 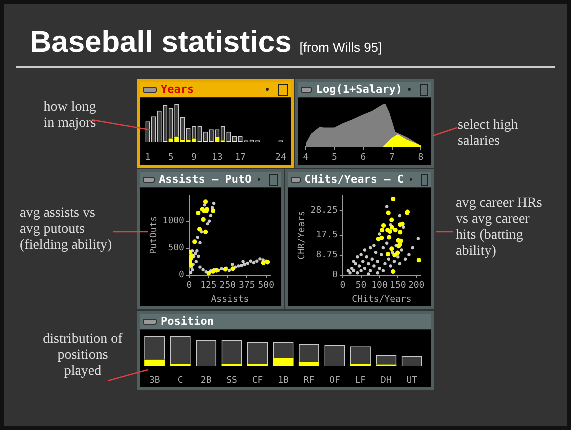 What do you see at coordinates (240, 157) in the screenshot?
I see `x-tick-label: 17` at bounding box center [240, 157].